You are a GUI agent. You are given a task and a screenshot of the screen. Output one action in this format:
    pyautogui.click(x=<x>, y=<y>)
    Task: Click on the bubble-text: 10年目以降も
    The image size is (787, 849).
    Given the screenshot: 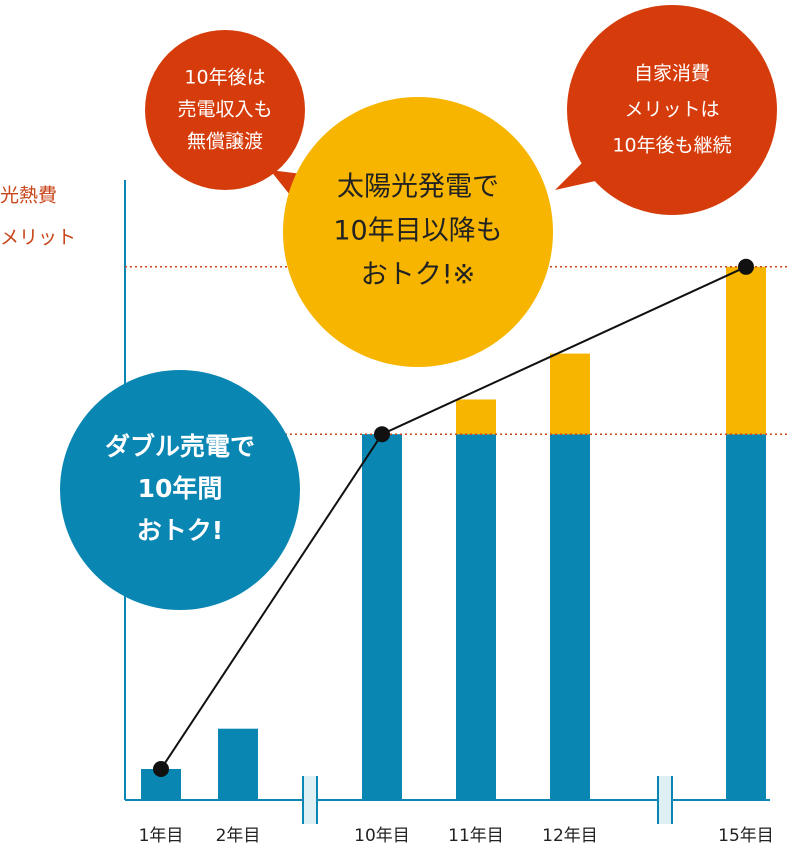 What is the action you would take?
    pyautogui.click(x=417, y=231)
    